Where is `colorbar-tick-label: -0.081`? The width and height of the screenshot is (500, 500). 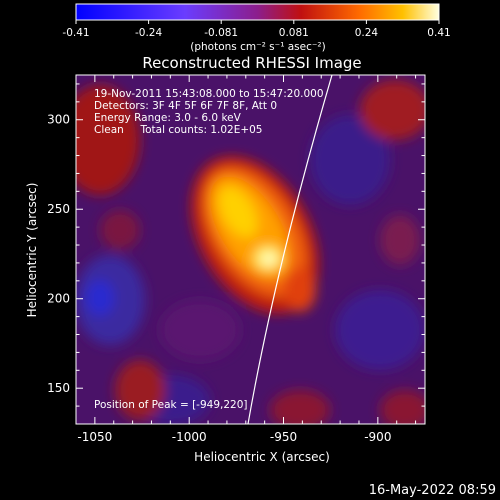
colorbar-tick-label: -0.081 is located at coordinates (221, 33).